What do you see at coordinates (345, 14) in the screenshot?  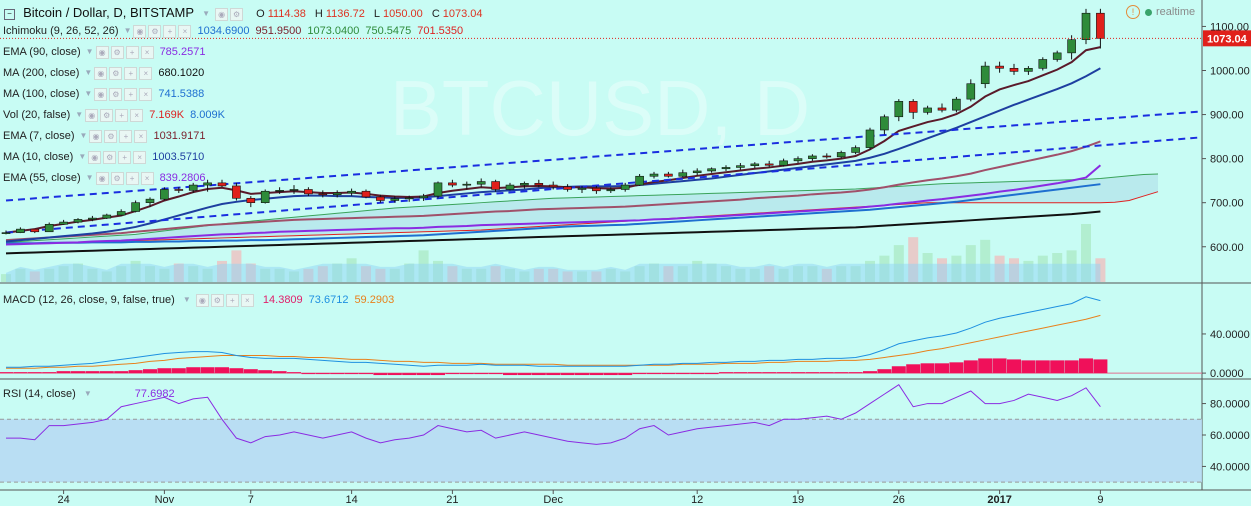 I see `high-value: 1136.72` at bounding box center [345, 14].